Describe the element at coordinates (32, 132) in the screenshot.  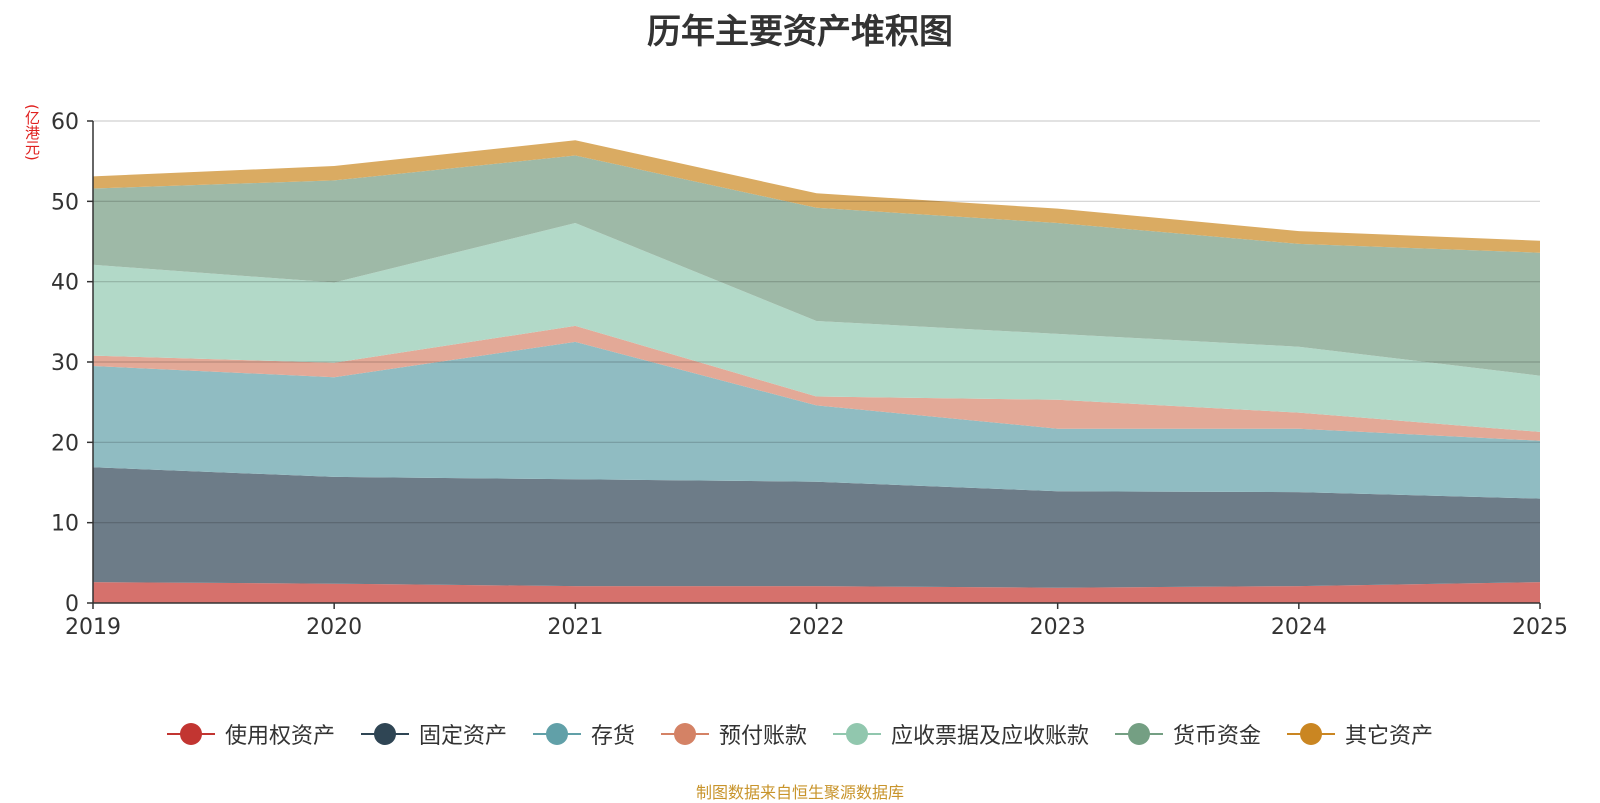
I see `y-axis-unit-label: (亿港元)` at that location.